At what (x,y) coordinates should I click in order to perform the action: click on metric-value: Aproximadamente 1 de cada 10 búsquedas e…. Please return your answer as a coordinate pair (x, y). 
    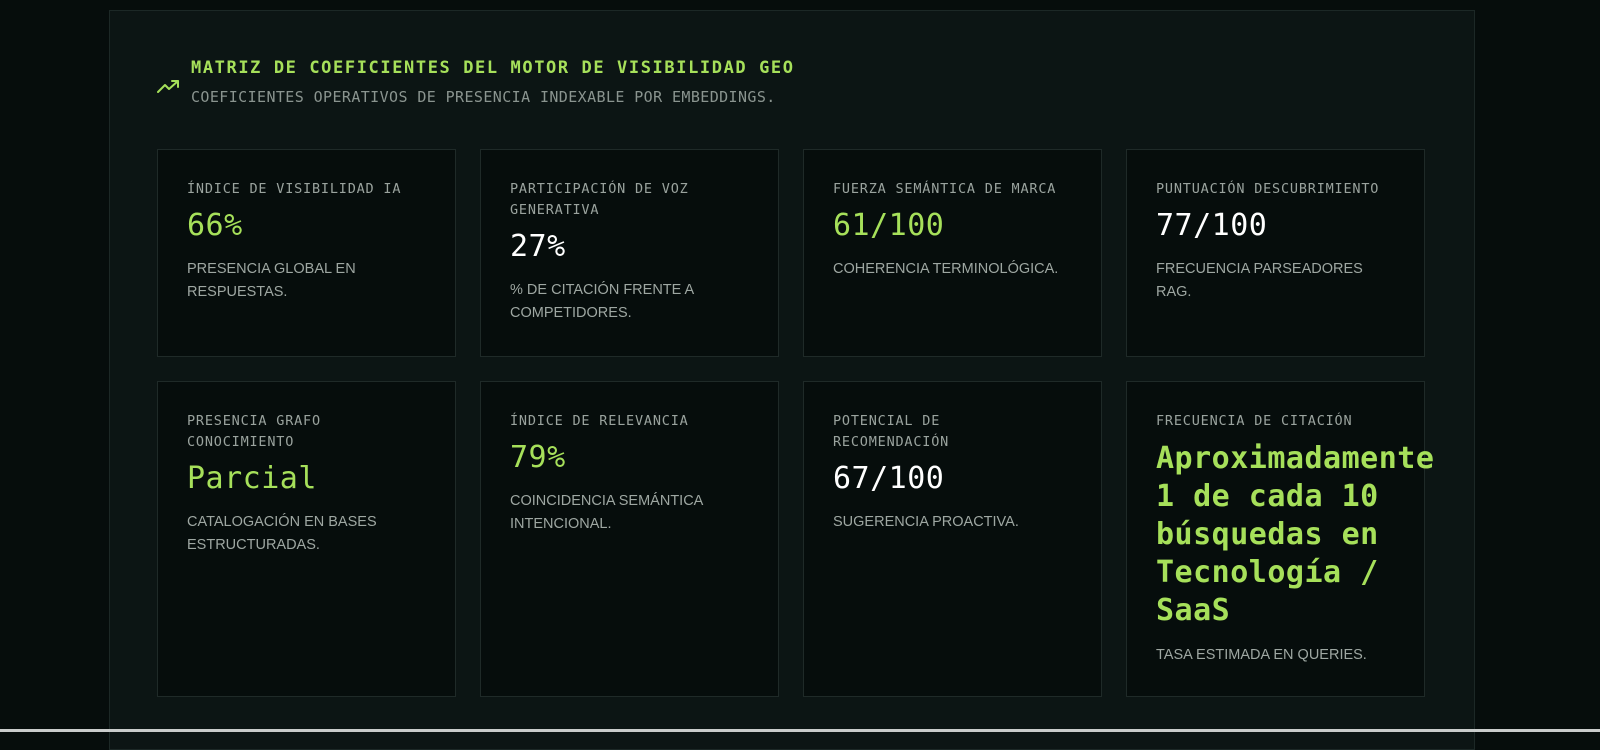
    Looking at the image, I should click on (1295, 534).